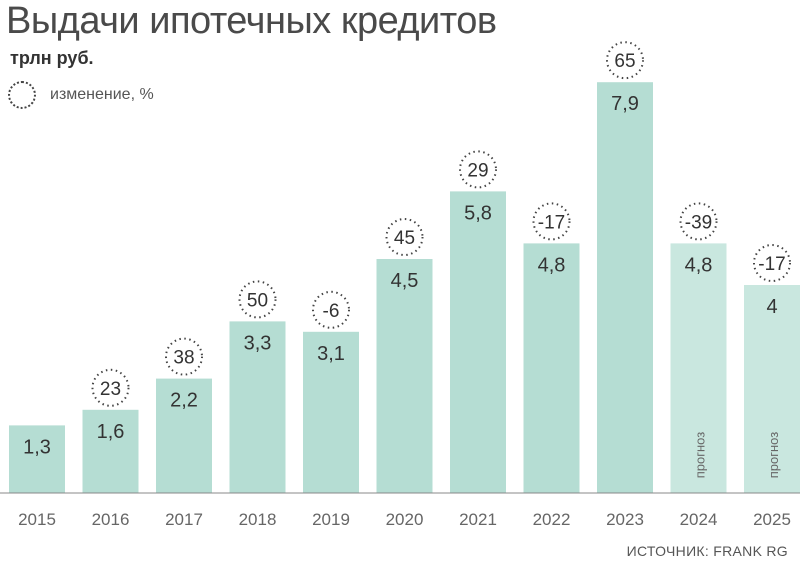 The width and height of the screenshot is (800, 565). Describe the element at coordinates (184, 519) in the screenshot. I see `x-tick-label: 2017` at that location.